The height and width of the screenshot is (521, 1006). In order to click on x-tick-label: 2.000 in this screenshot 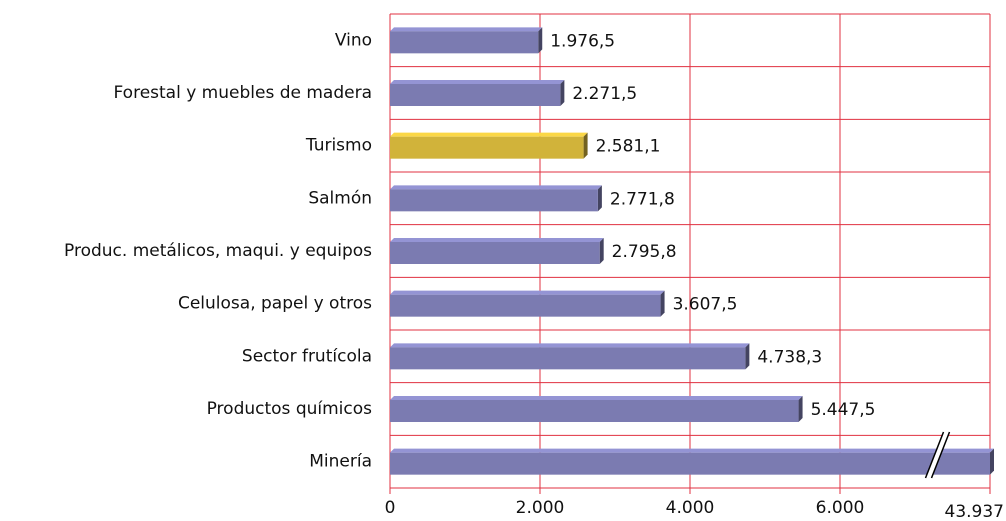, I will do `click(540, 508)`.